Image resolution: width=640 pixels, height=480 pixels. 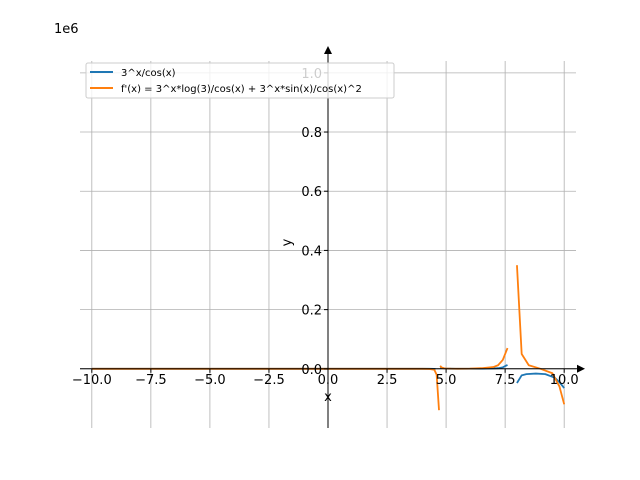 What do you see at coordinates (151, 380) in the screenshot?
I see `x-tick-label: −7.5` at bounding box center [151, 380].